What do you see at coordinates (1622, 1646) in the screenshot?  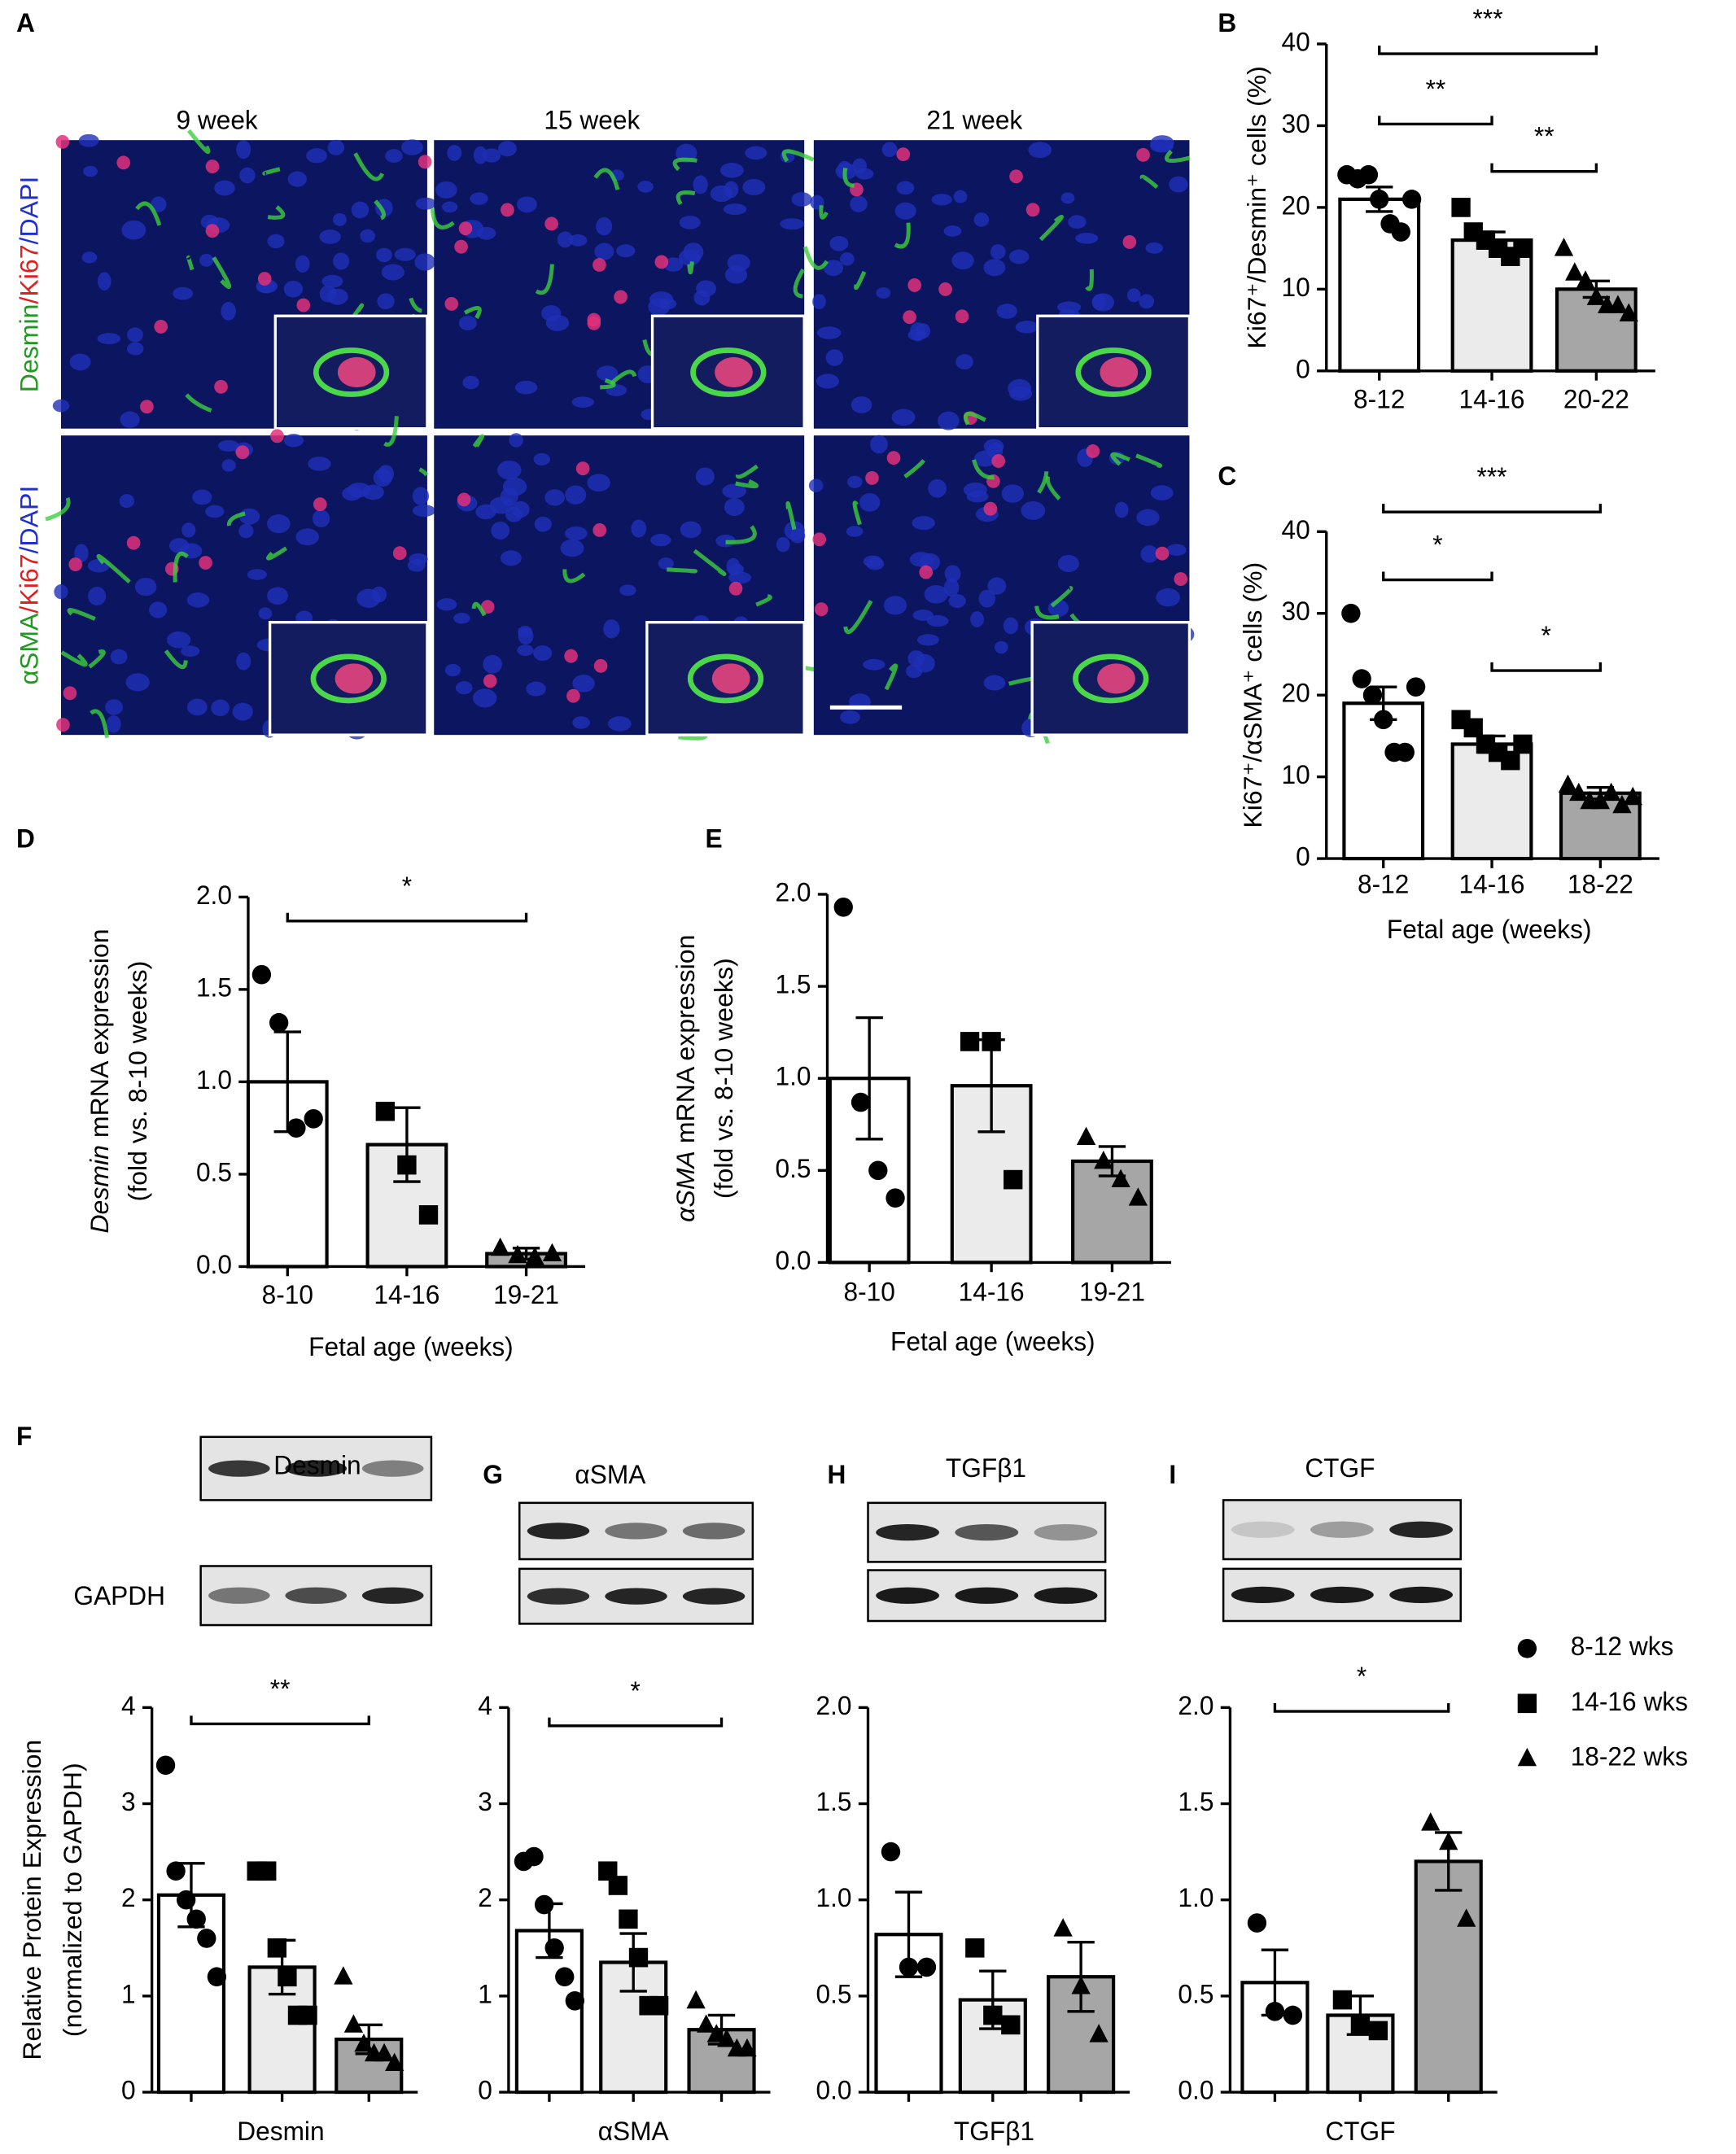 I see `legend-label: 8-12 wks` at bounding box center [1622, 1646].